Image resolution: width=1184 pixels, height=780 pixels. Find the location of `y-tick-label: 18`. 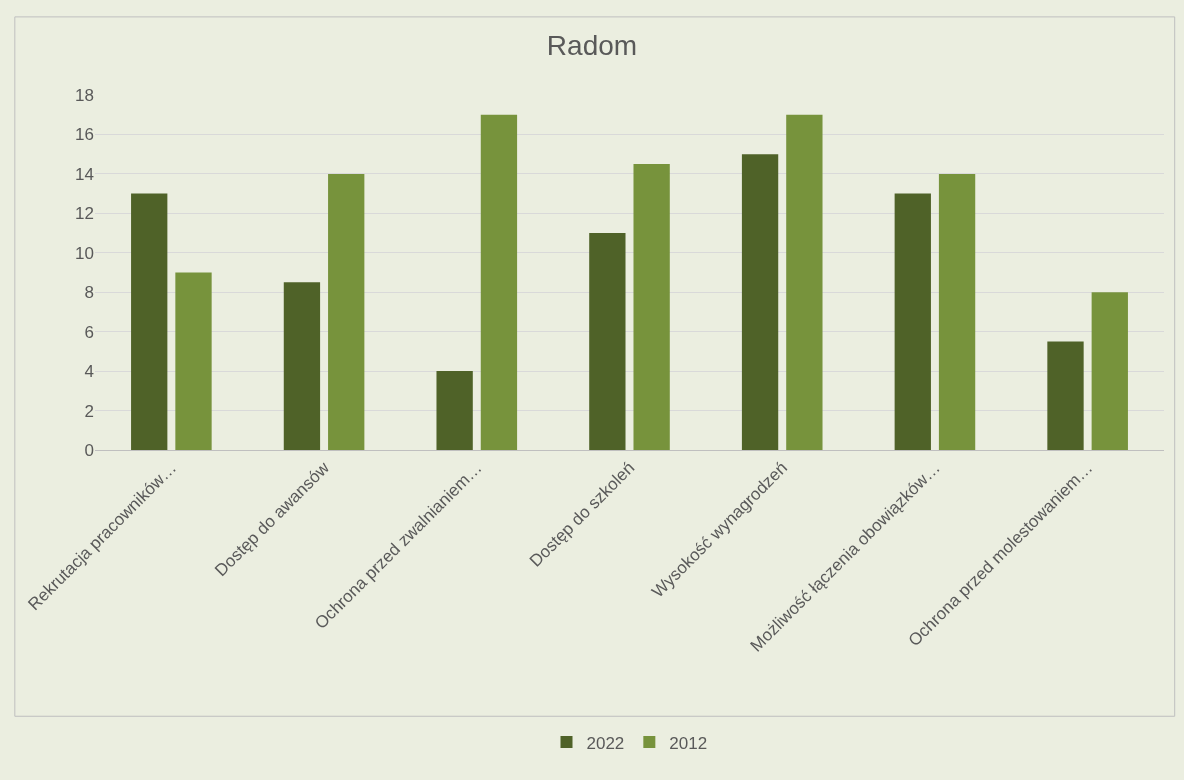

y-tick-label: 18 is located at coordinates (84, 95).